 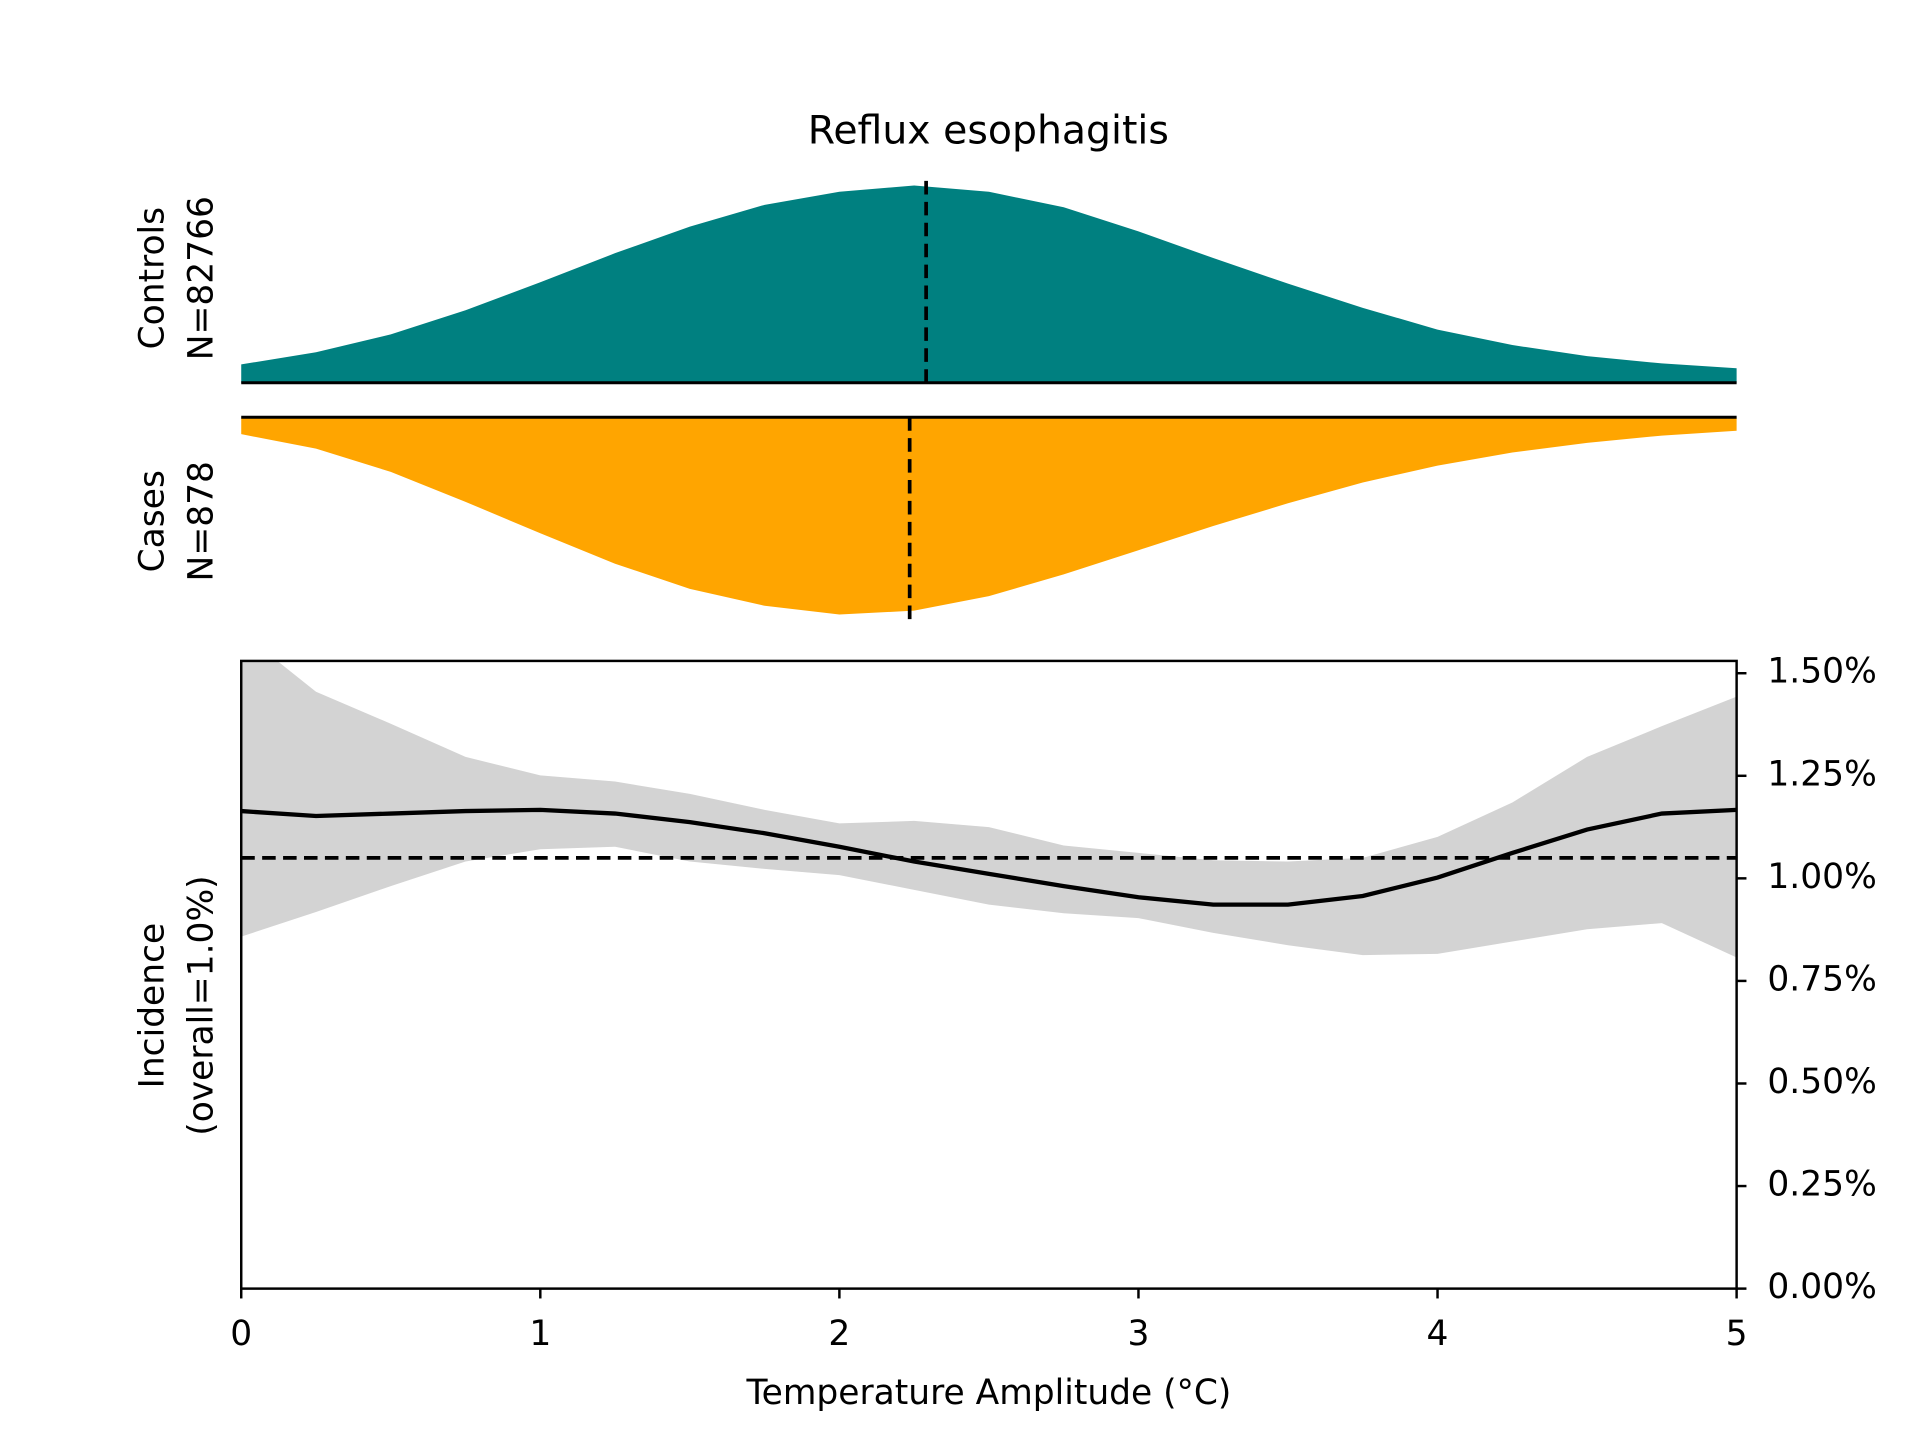 I want to click on x-tick-label: 0, so click(x=241, y=1334).